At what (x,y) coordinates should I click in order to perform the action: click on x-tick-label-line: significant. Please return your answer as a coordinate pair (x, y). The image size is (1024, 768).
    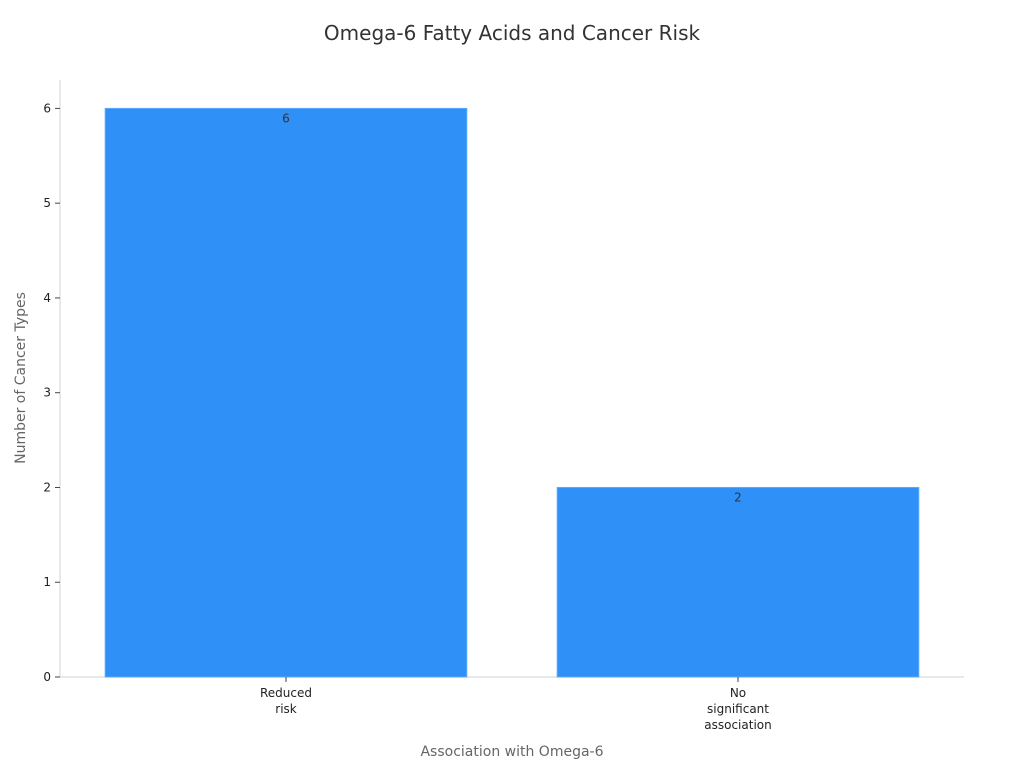
    Looking at the image, I should click on (738, 709).